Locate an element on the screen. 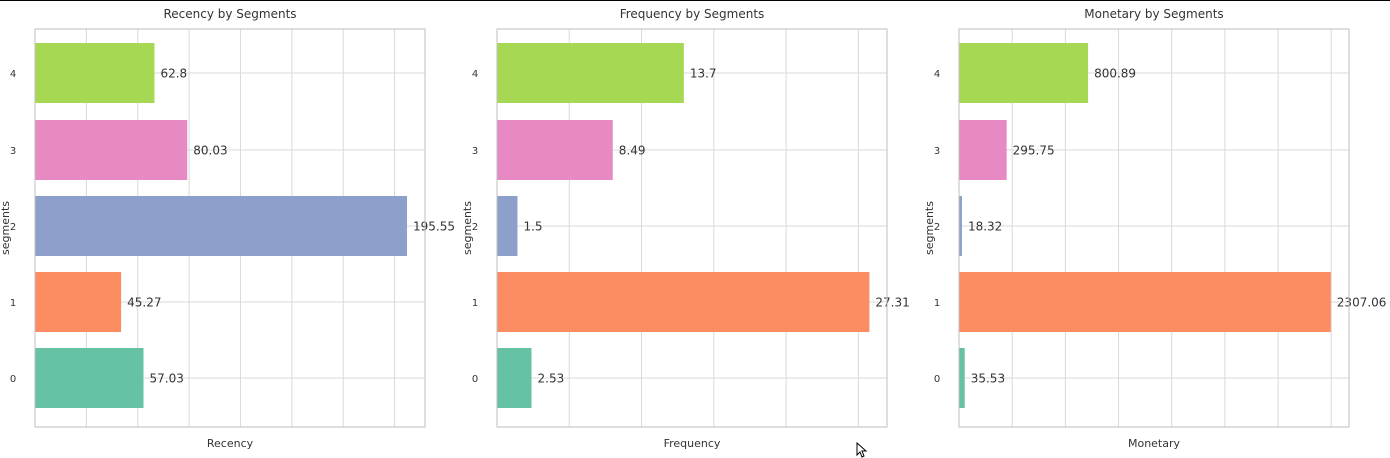  frequency-y-tick-4: 4 is located at coordinates (475, 74).